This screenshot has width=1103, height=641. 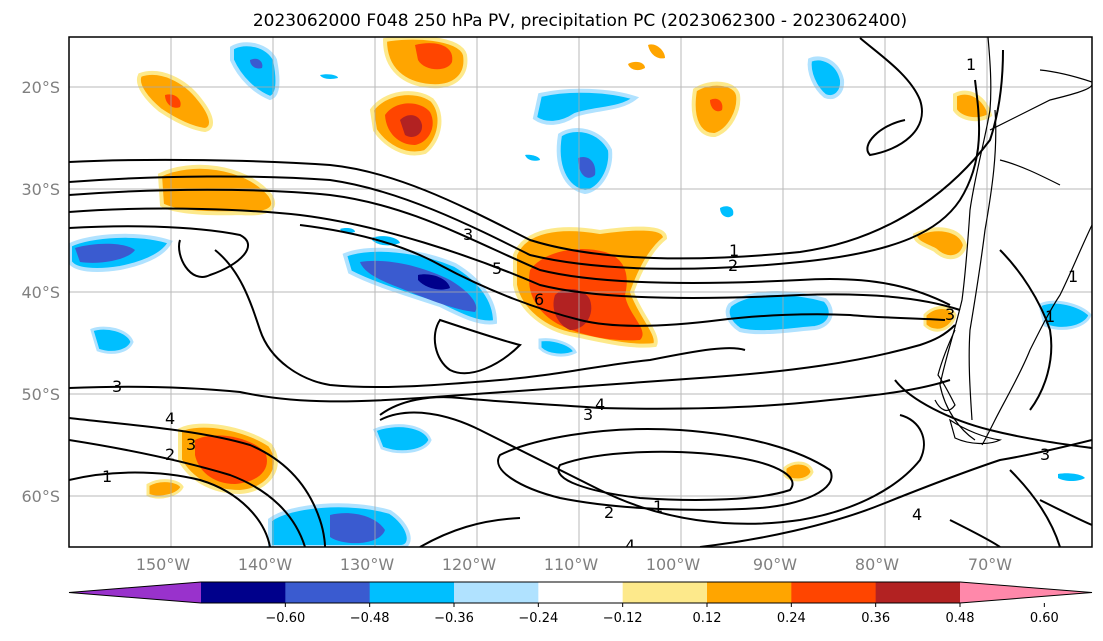 I want to click on colorbar-extend-high, so click(x=1026, y=592).